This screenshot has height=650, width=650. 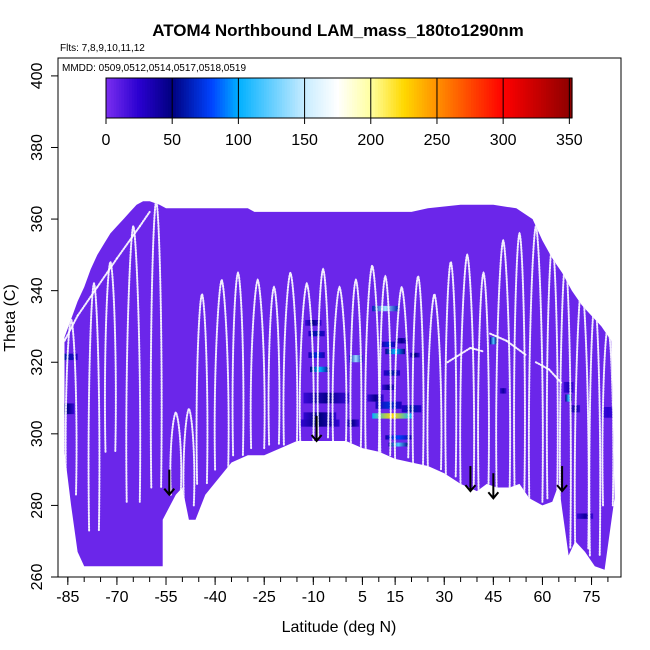 I want to click on arrow-marker, so click(x=562, y=479).